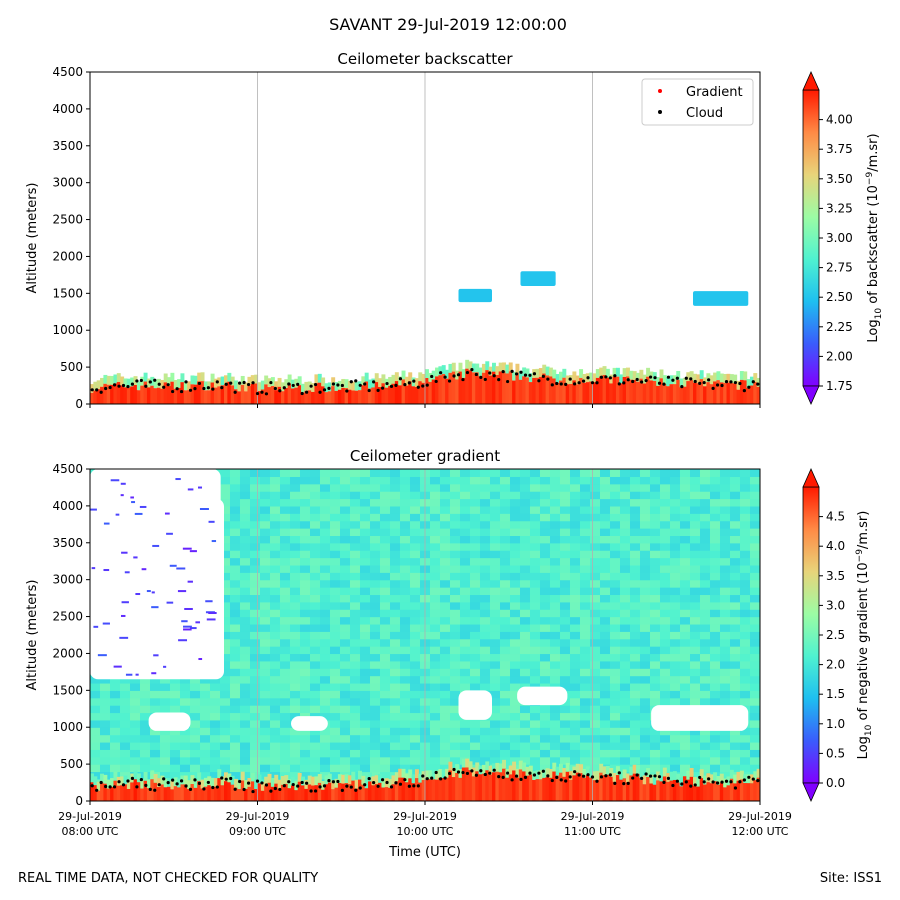 The height and width of the screenshot is (900, 900). I want to click on x-tick-label-date: 29-Jul-2019, so click(90, 816).